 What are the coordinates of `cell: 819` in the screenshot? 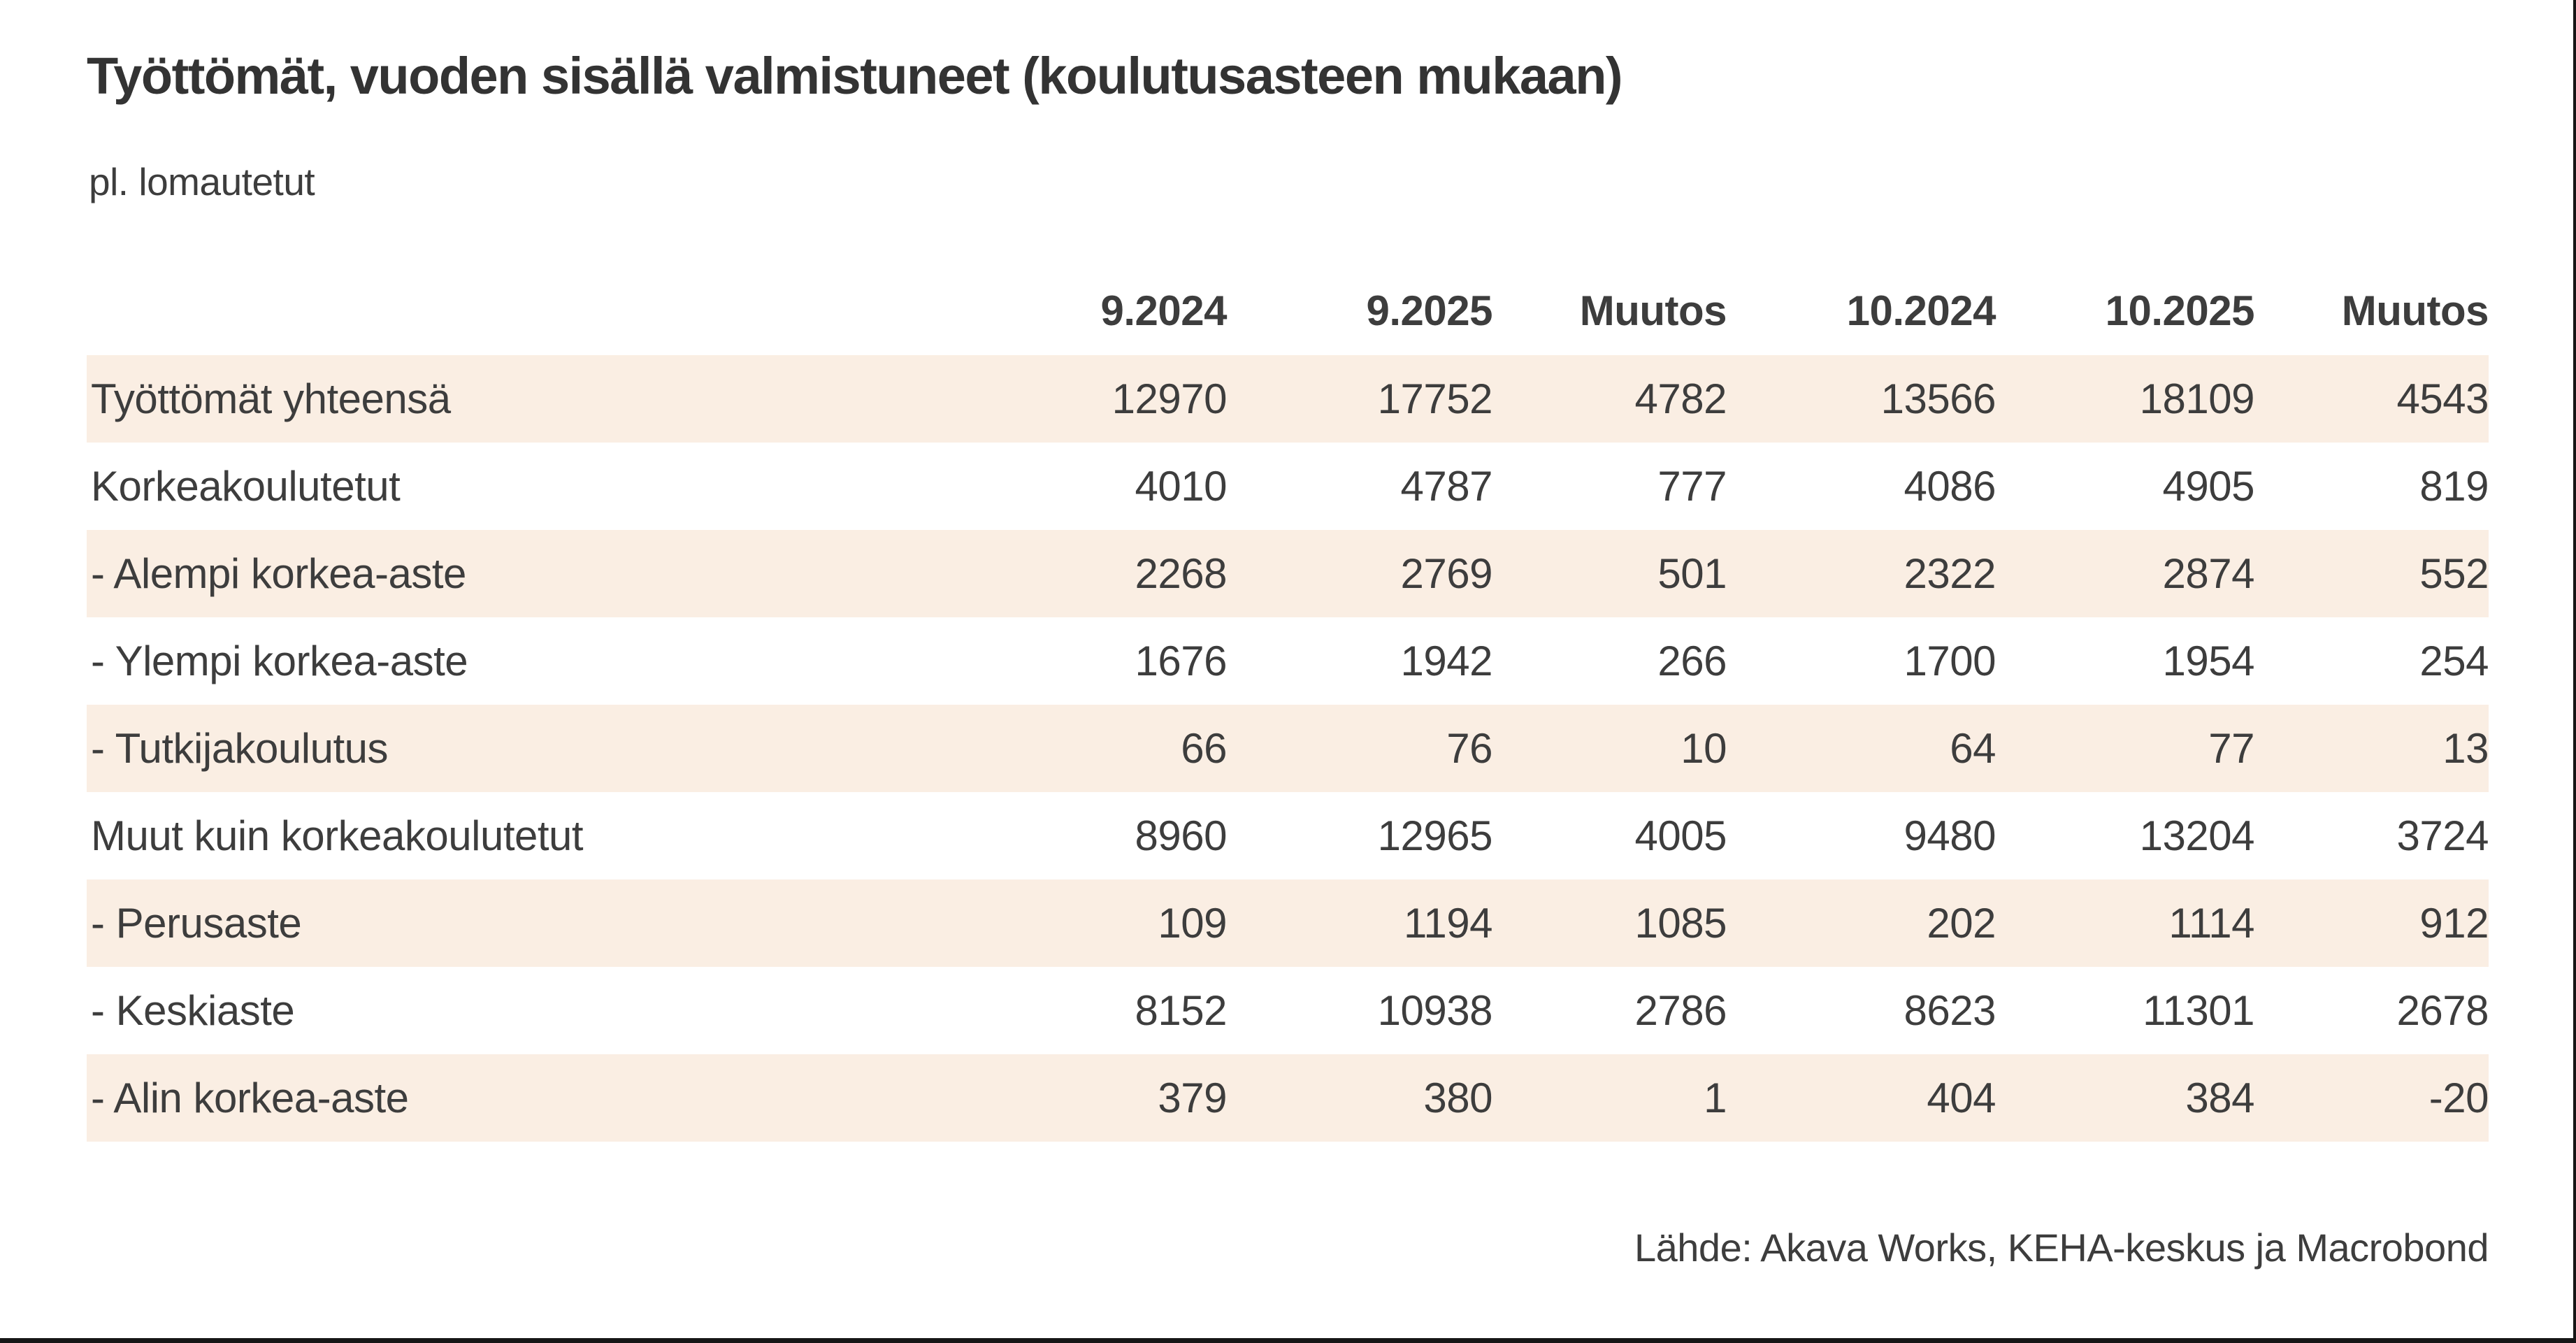 It's located at (2454, 486).